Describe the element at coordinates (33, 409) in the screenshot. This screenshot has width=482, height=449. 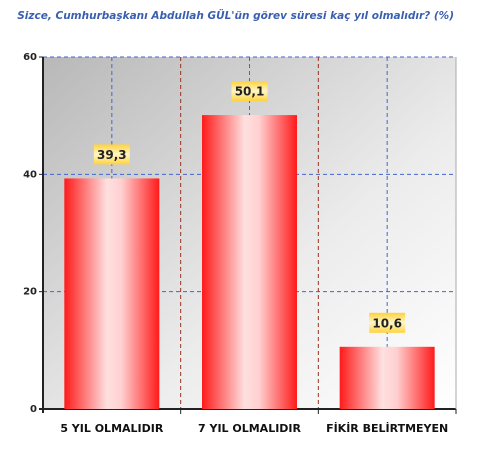
I see `y-tick-label: 0` at that location.